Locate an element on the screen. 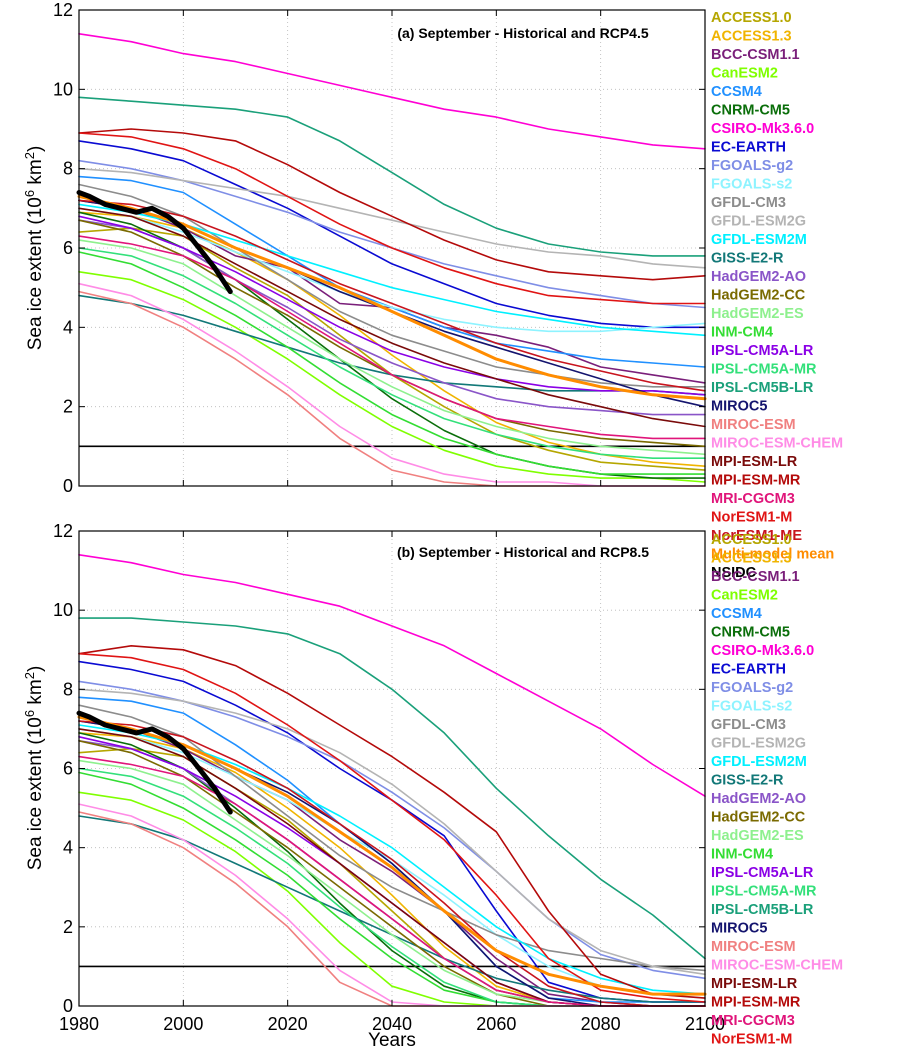  legend-entry: FGOALS-s2 is located at coordinates (751, 707).